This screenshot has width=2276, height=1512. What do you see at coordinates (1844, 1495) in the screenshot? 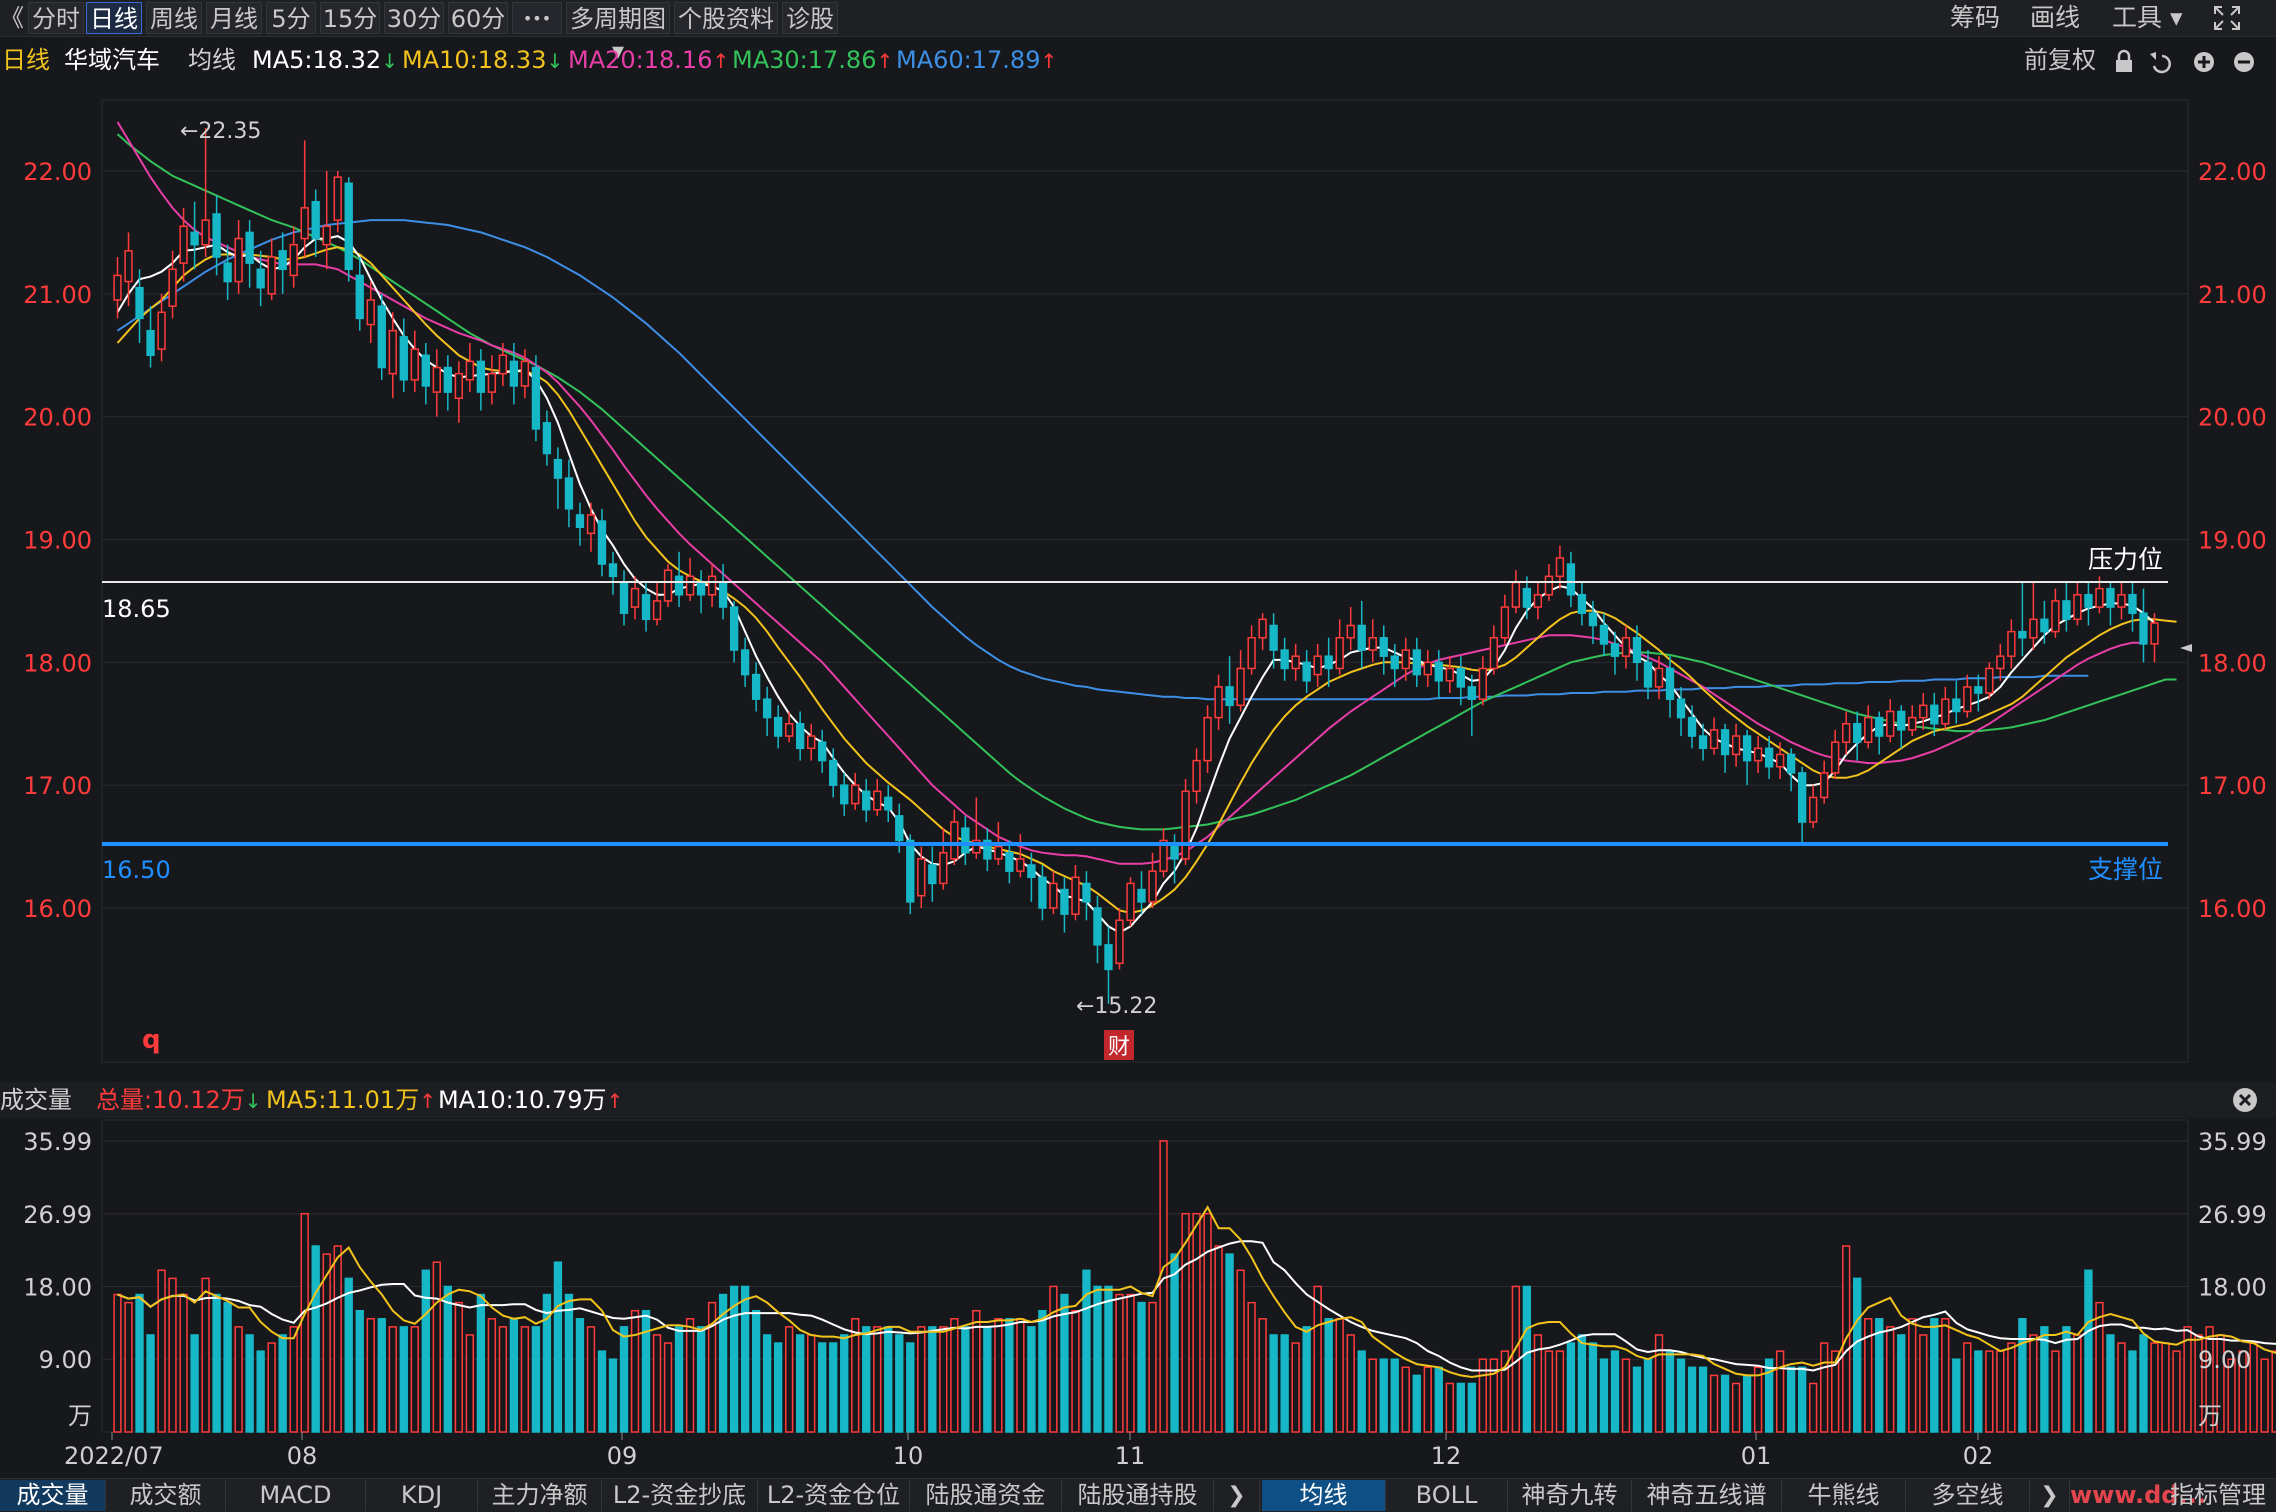
I see `tab-bull-bear: 牛熊线` at bounding box center [1844, 1495].